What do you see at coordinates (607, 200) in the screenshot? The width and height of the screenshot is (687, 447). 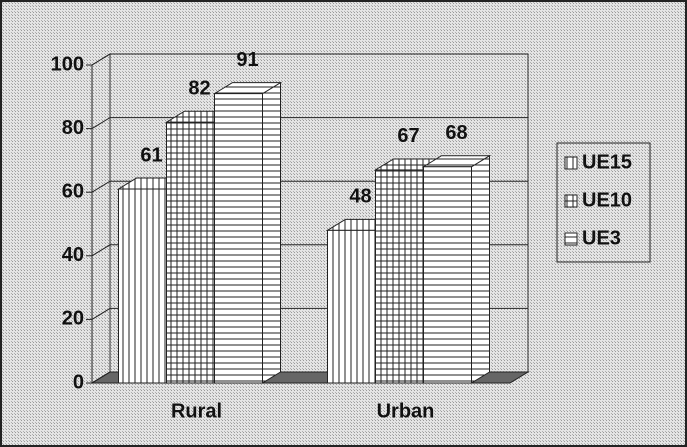 I see `legend-label: UE10` at bounding box center [607, 200].